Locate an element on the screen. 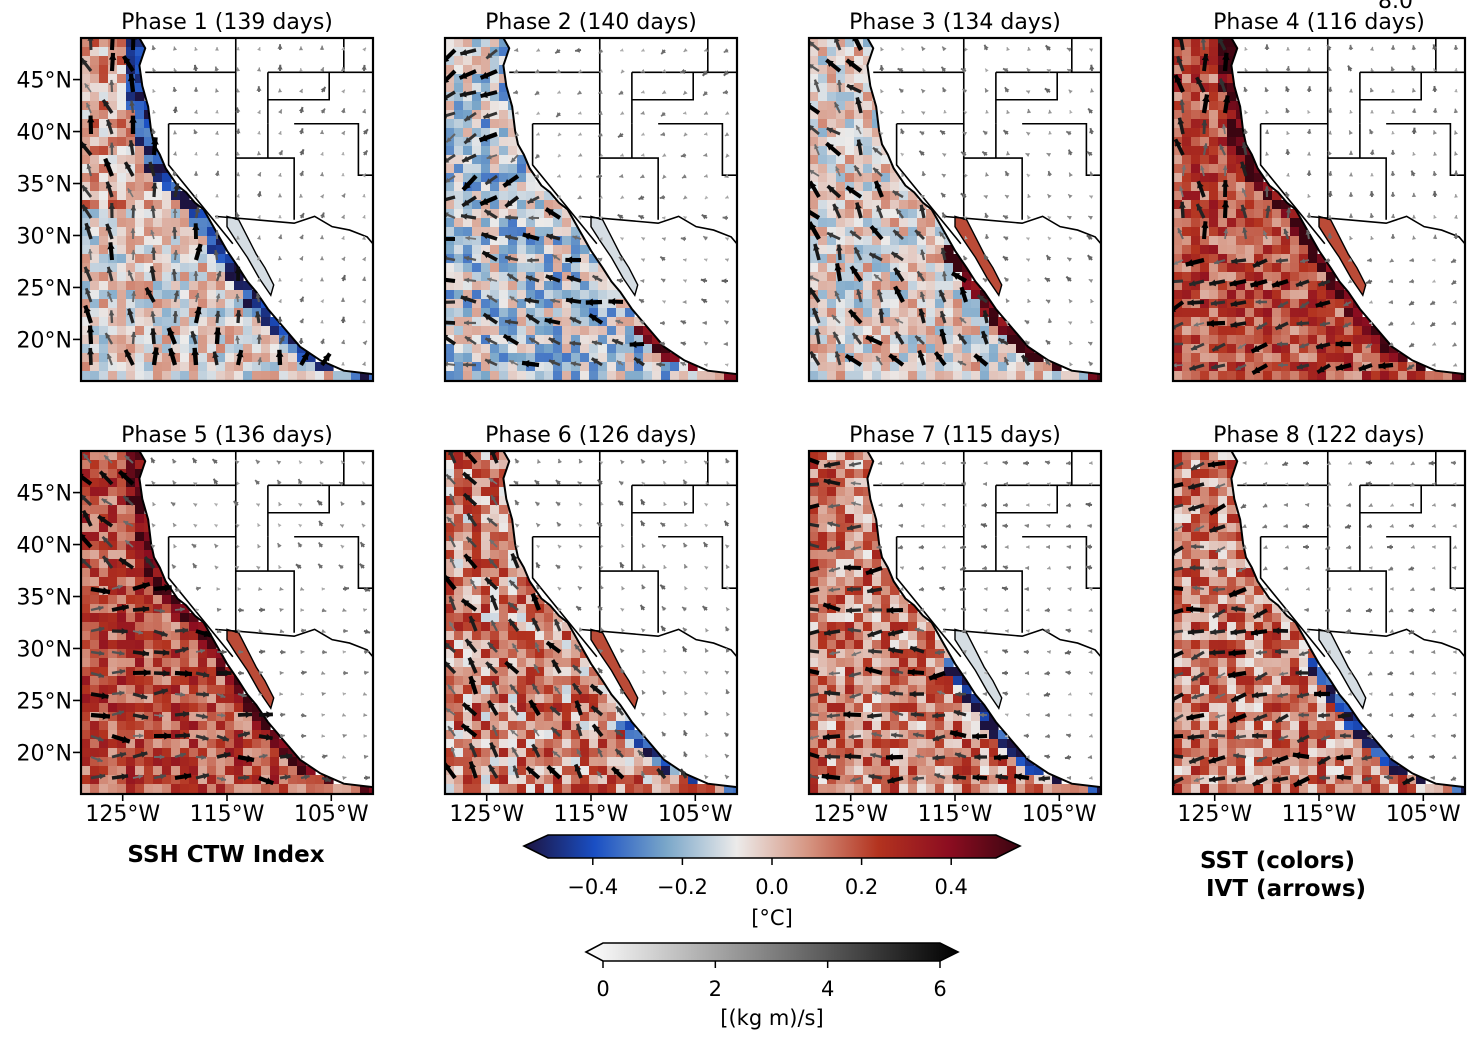 Image resolution: width=1474 pixels, height=1041 pixels. colorbar-tick-label: 4 is located at coordinates (827, 989).